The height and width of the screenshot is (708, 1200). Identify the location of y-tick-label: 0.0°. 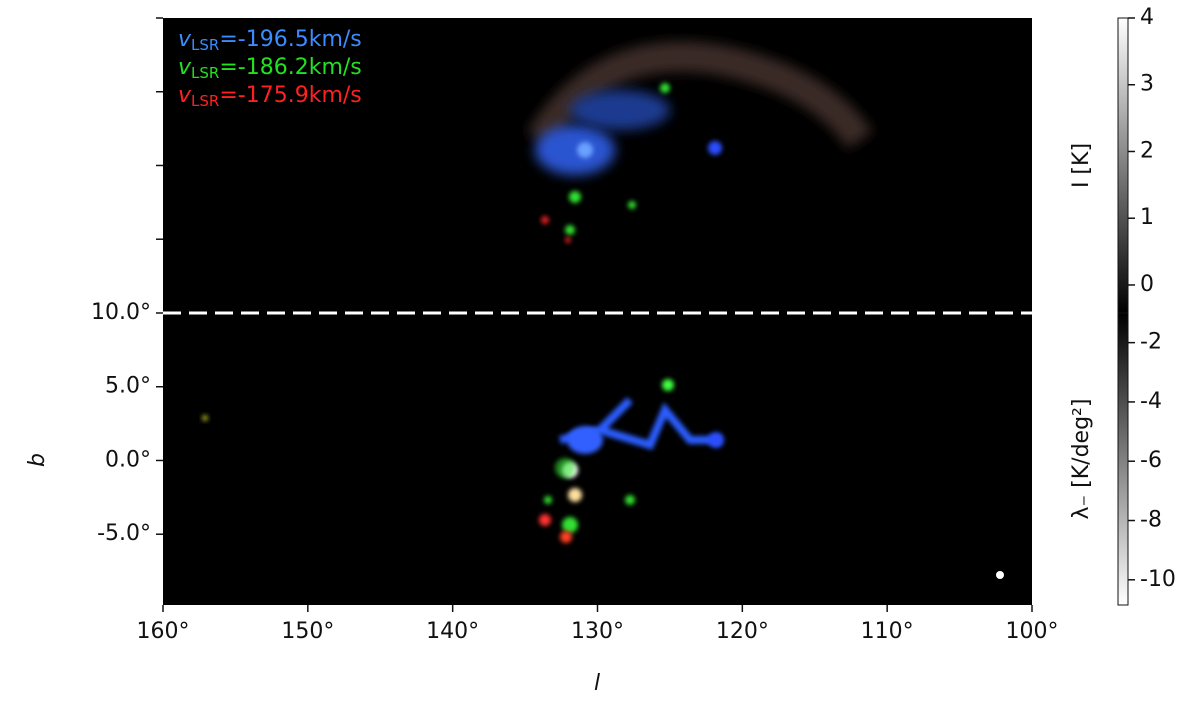
(128, 459).